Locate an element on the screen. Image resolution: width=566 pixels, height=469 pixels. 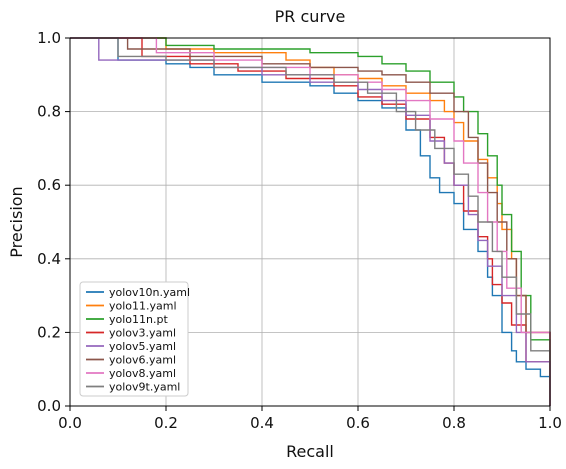
legend-label: yolo11.yaml is located at coordinates (143, 306).